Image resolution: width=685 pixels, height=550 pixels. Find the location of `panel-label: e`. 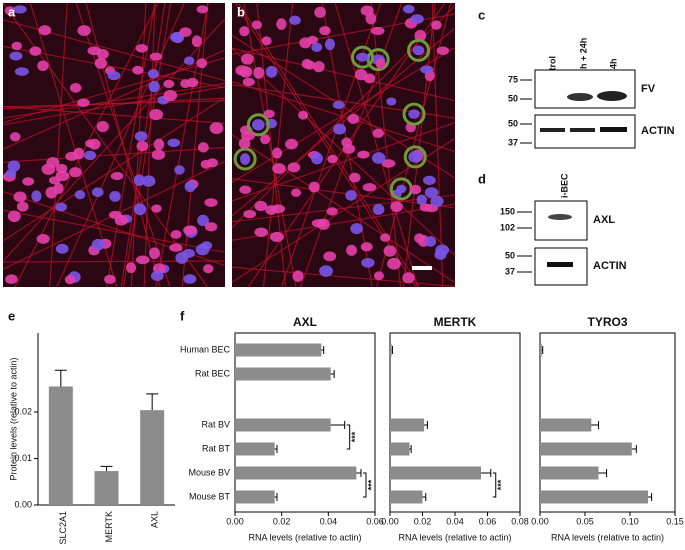

panel-label: e is located at coordinates (11, 315).